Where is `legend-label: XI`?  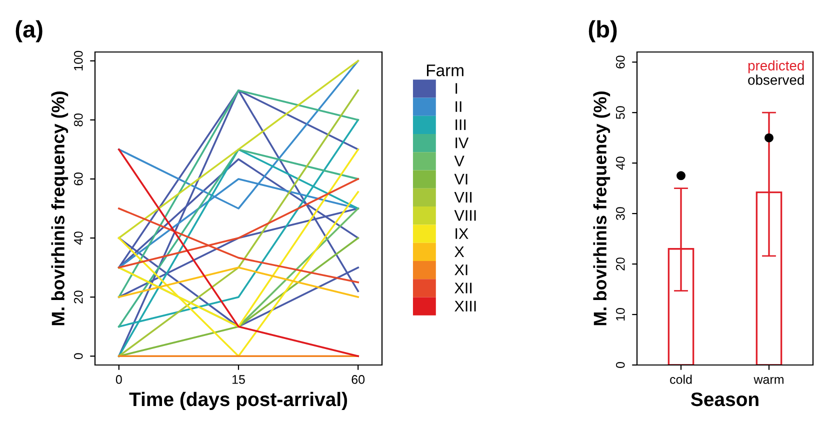
legend-label: XI is located at coordinates (461, 270).